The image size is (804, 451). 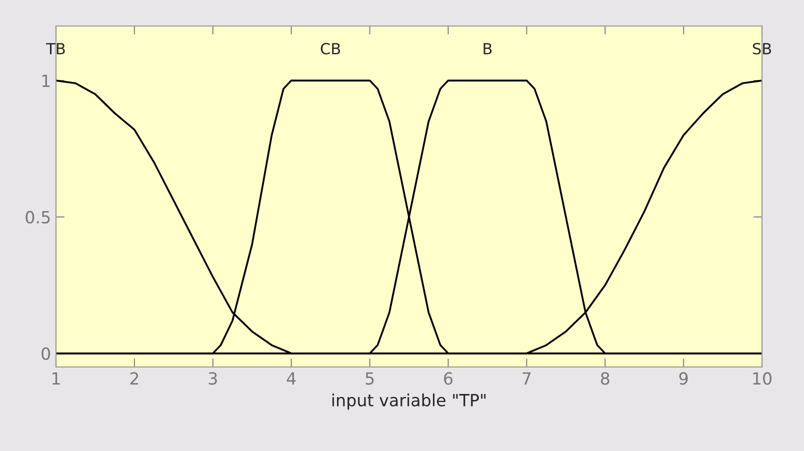 What do you see at coordinates (330, 48) in the screenshot?
I see `series-label: CB` at bounding box center [330, 48].